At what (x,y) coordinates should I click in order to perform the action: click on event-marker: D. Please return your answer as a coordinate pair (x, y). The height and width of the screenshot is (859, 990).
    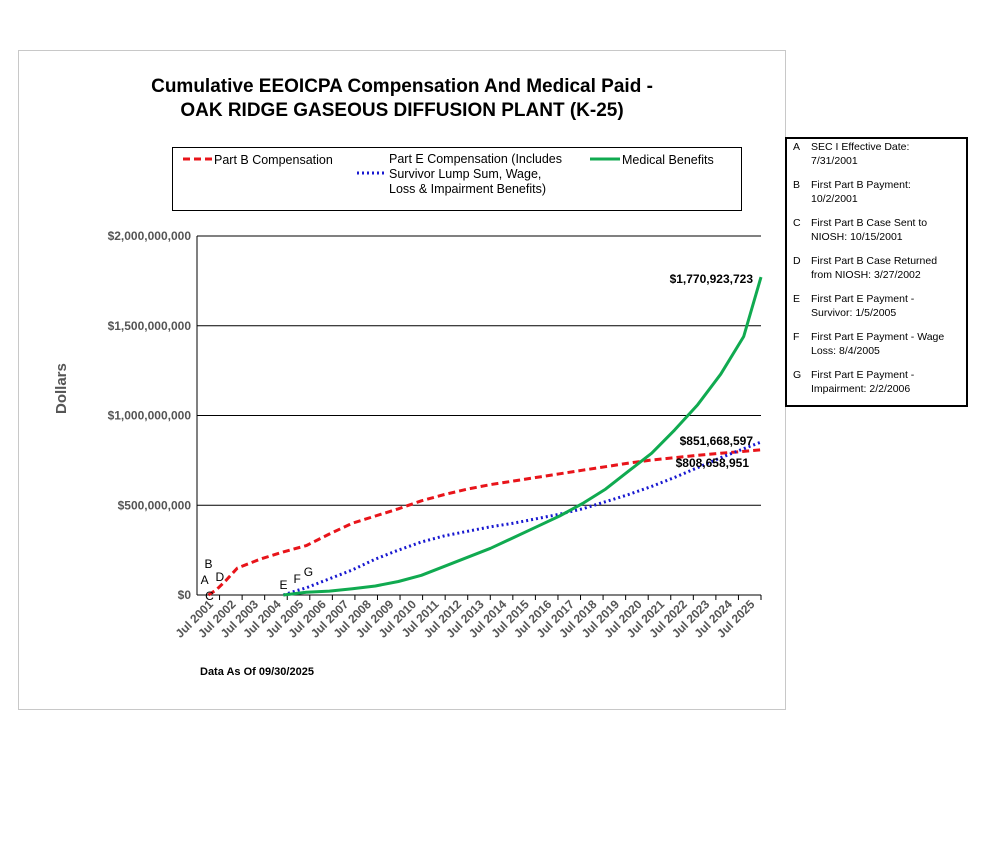
    Looking at the image, I should click on (219, 577).